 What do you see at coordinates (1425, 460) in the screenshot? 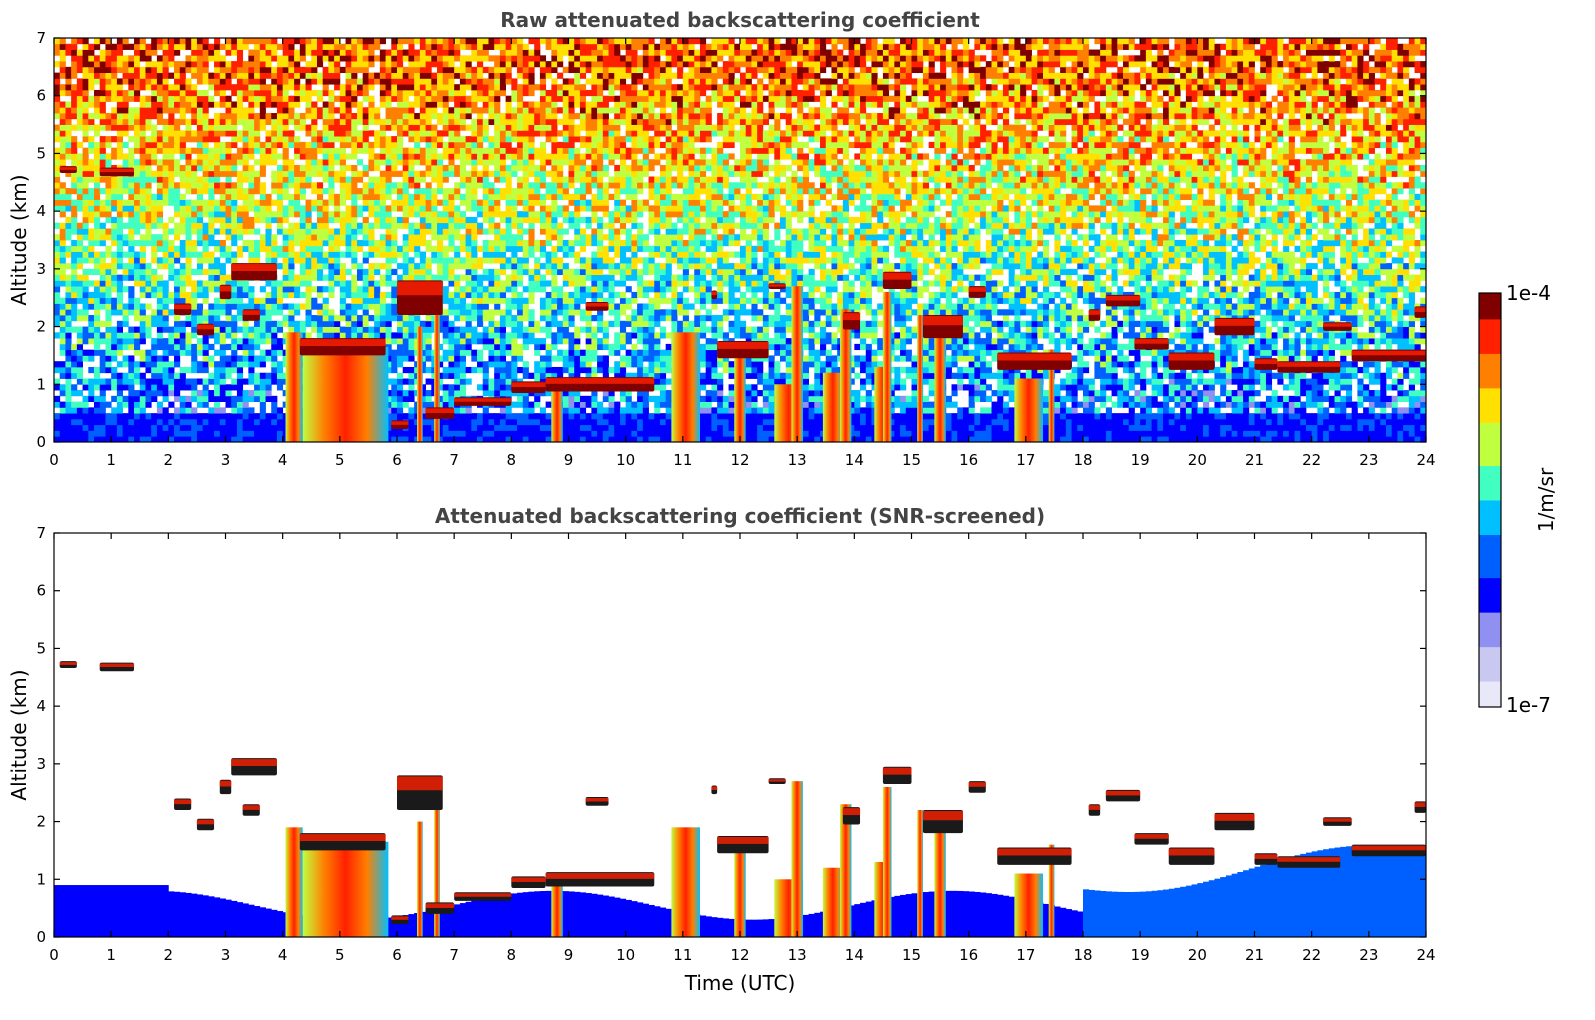
I see `x-tick-label: 24` at bounding box center [1425, 460].